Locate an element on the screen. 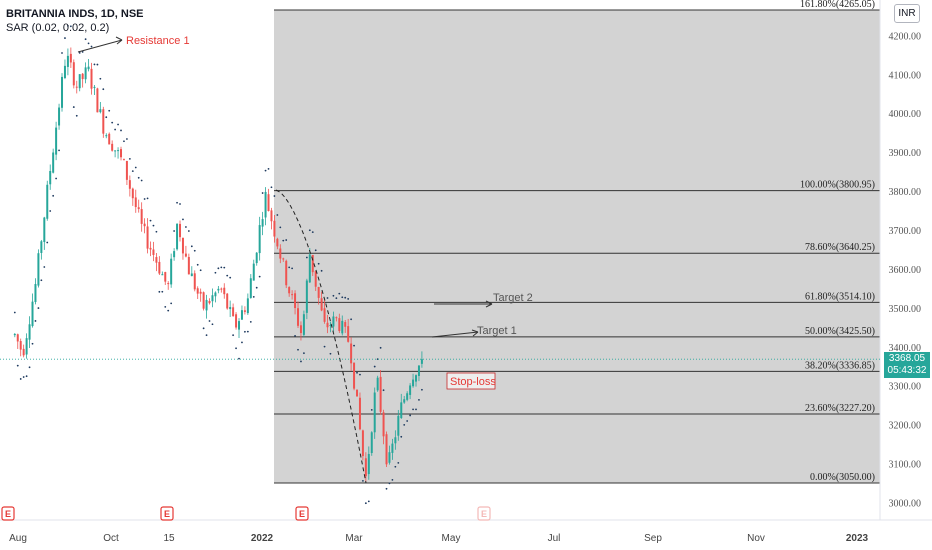  fib-level-label: 61.80%(3514.10) is located at coordinates (840, 296).